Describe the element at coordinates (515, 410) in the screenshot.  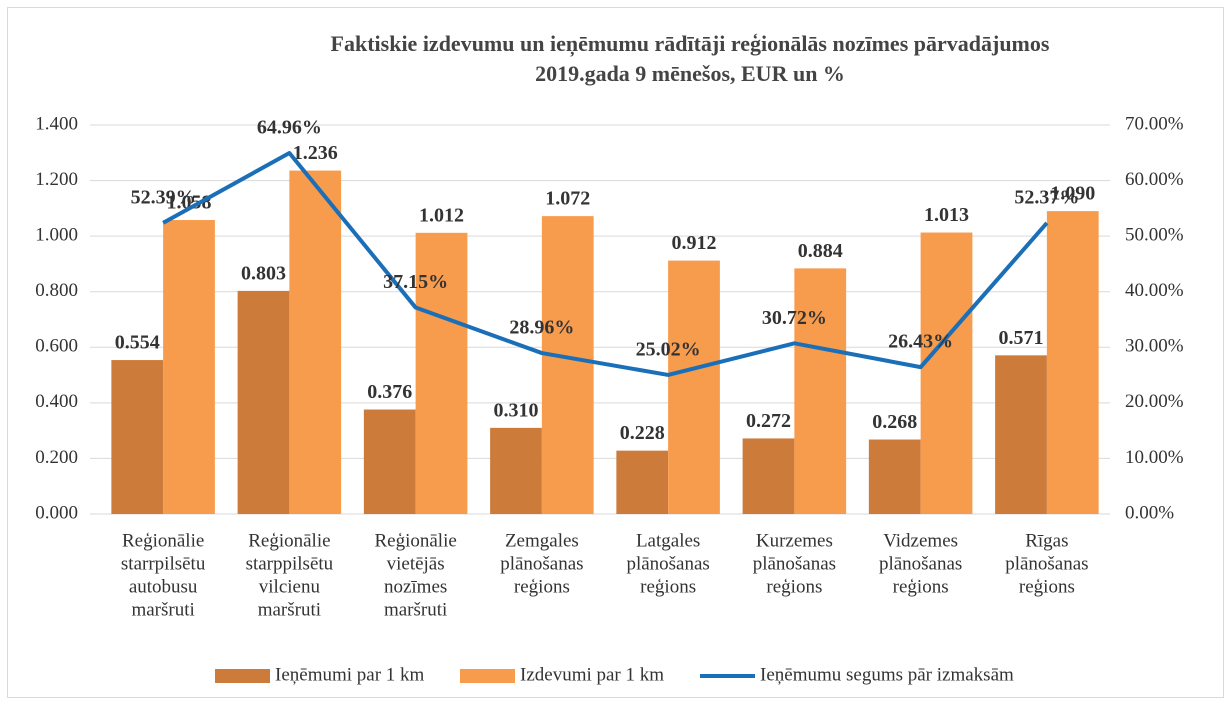
I see `data-label: 0.310` at that location.